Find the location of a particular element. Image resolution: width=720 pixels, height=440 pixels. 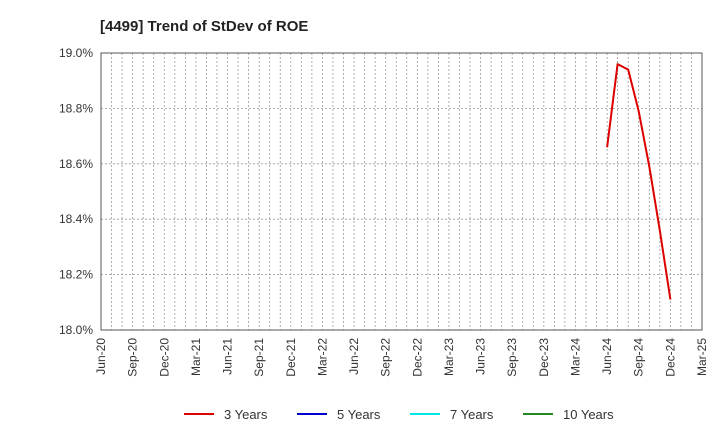

x-tick-label: Mar-21 is located at coordinates (196, 357).